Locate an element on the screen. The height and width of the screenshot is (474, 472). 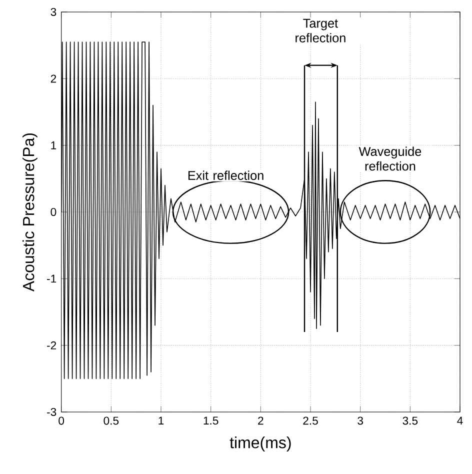
x-tick-label: 2 is located at coordinates (261, 420).